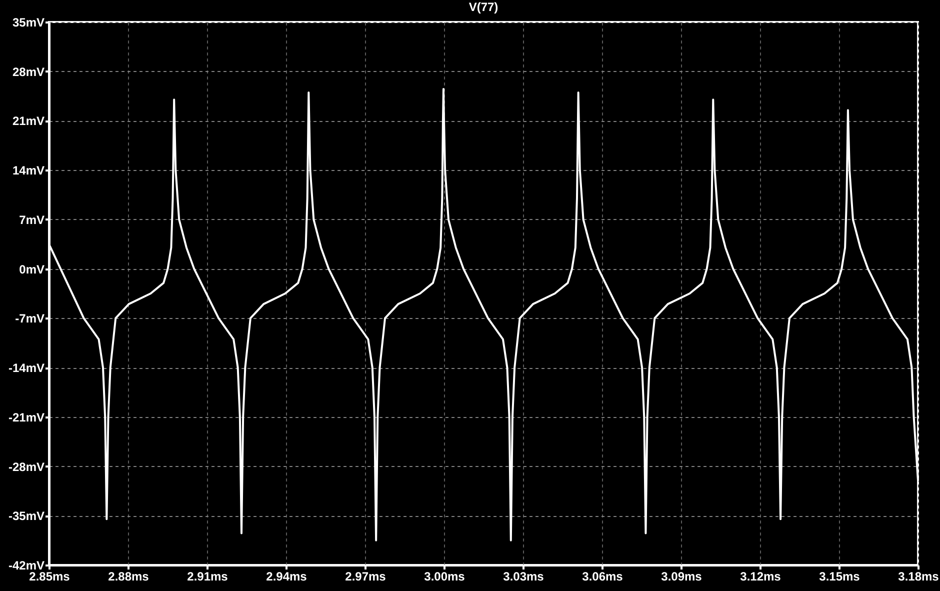  What do you see at coordinates (26, 467) in the screenshot?
I see `y-tick-label: -28mV` at bounding box center [26, 467].